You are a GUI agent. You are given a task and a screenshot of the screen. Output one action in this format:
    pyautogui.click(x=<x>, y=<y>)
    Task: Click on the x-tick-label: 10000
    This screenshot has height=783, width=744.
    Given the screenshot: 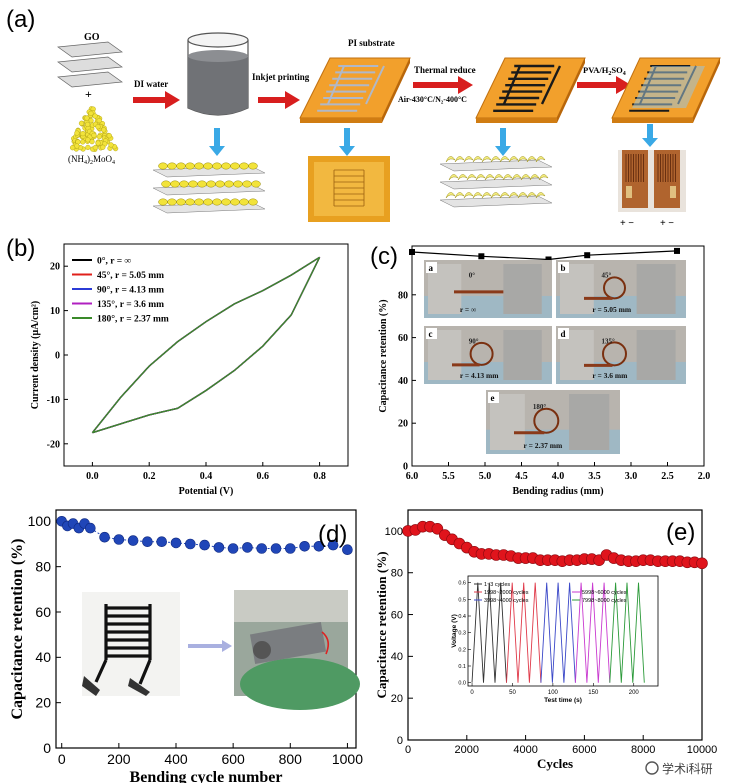 What is the action you would take?
    pyautogui.click(x=702, y=750)
    